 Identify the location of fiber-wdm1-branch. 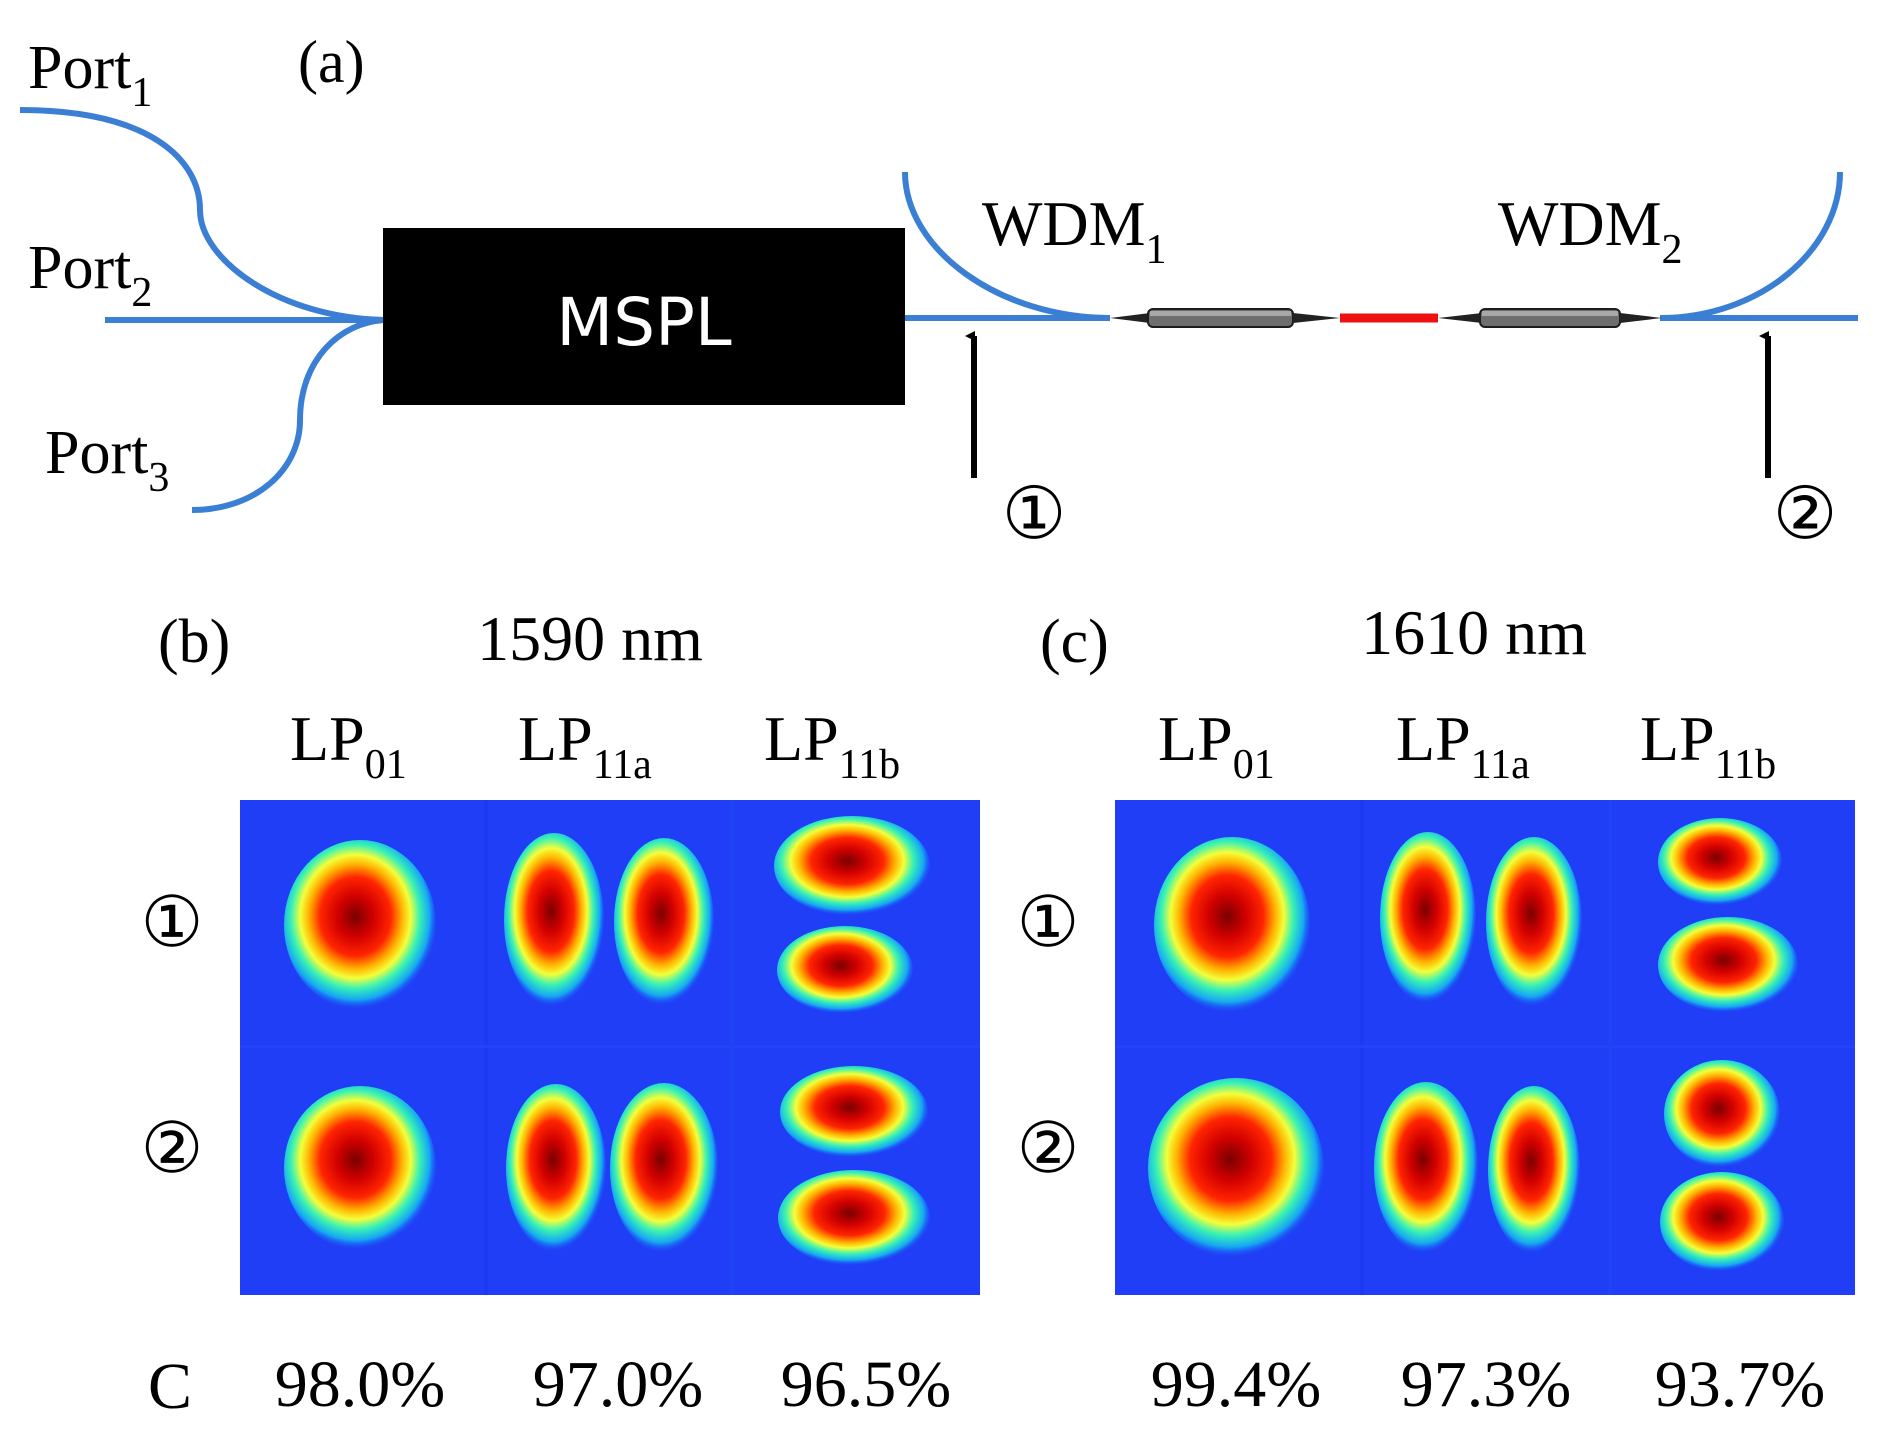
(1006, 246).